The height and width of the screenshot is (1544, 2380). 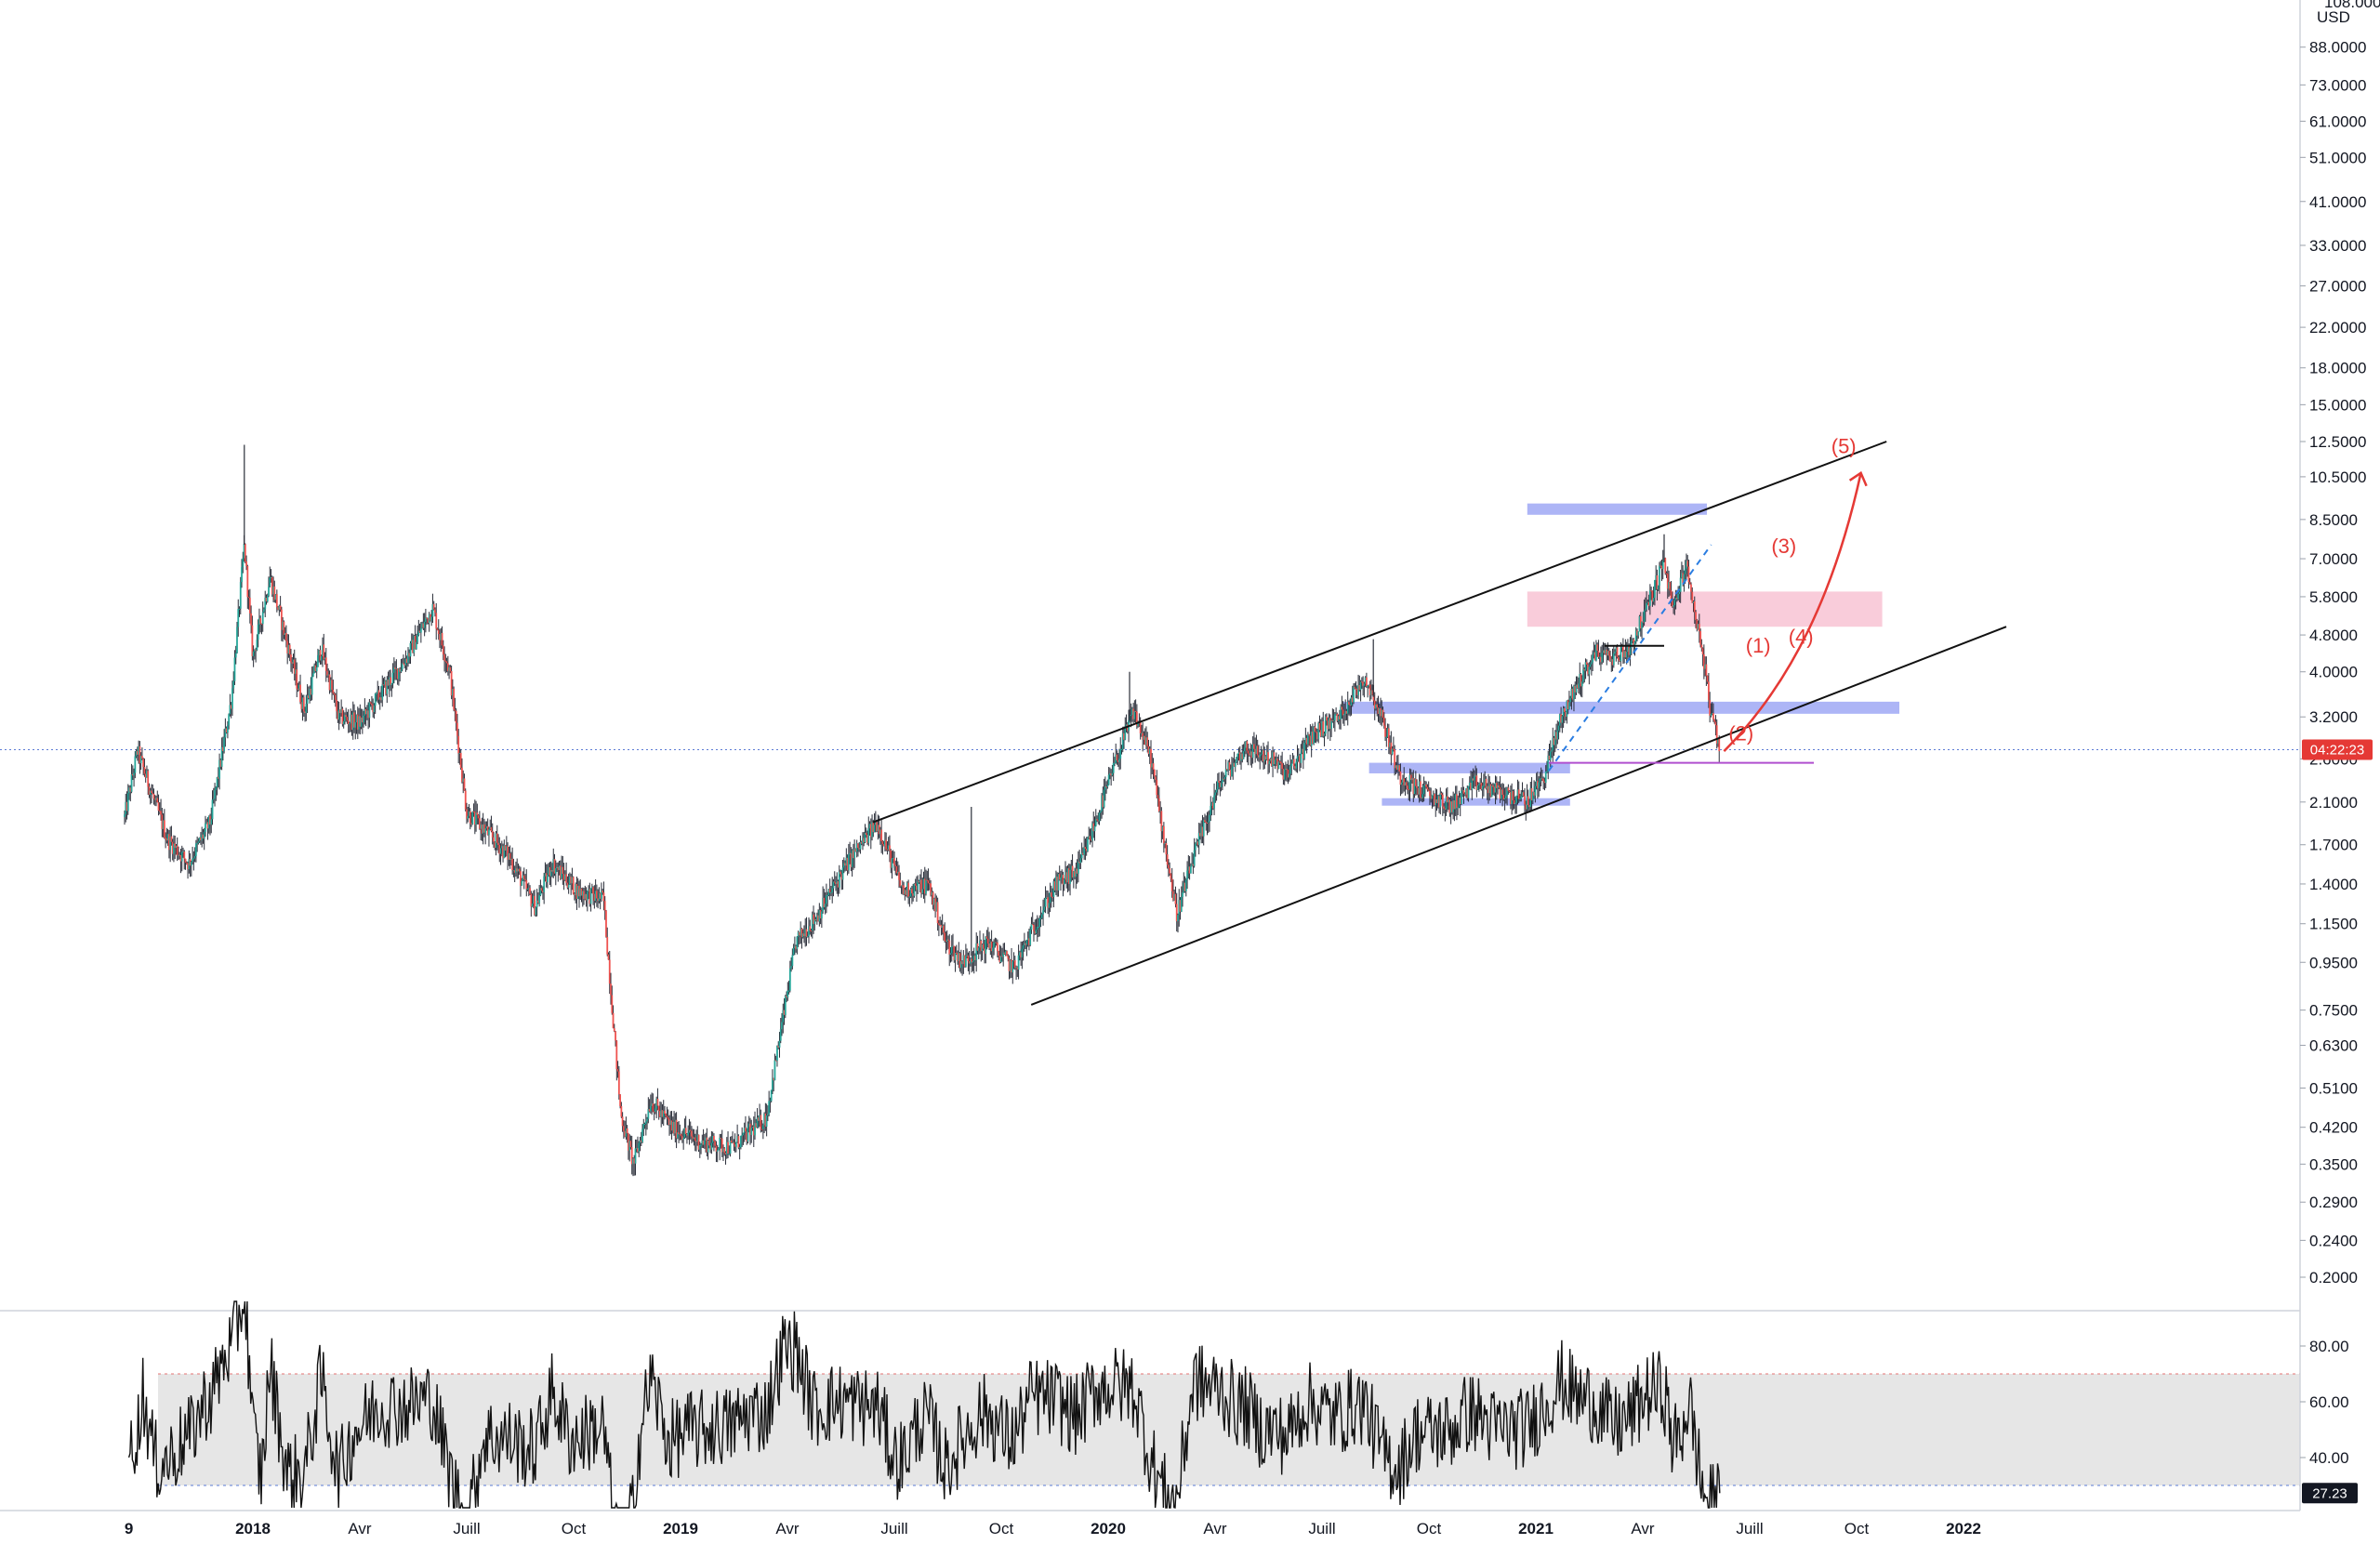 What do you see at coordinates (2333, 672) in the screenshot?
I see `price-tick-label: 4.0000` at bounding box center [2333, 672].